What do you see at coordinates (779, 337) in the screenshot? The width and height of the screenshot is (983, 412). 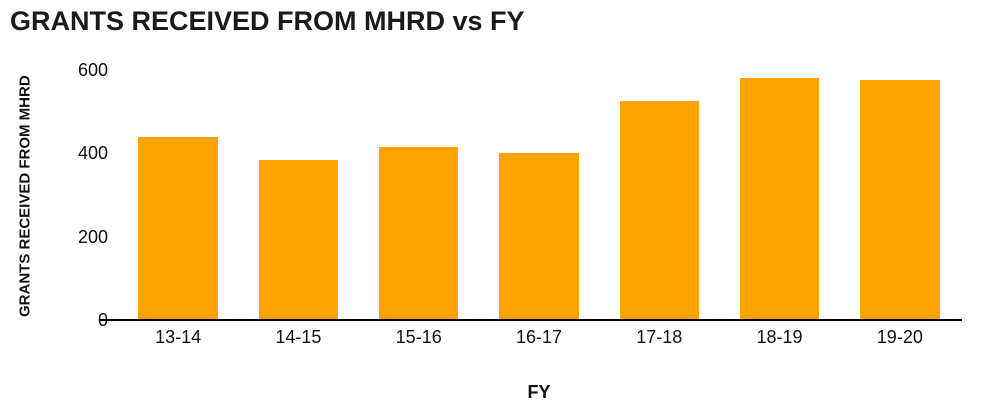 I see `x-tick-label: 18-19` at bounding box center [779, 337].